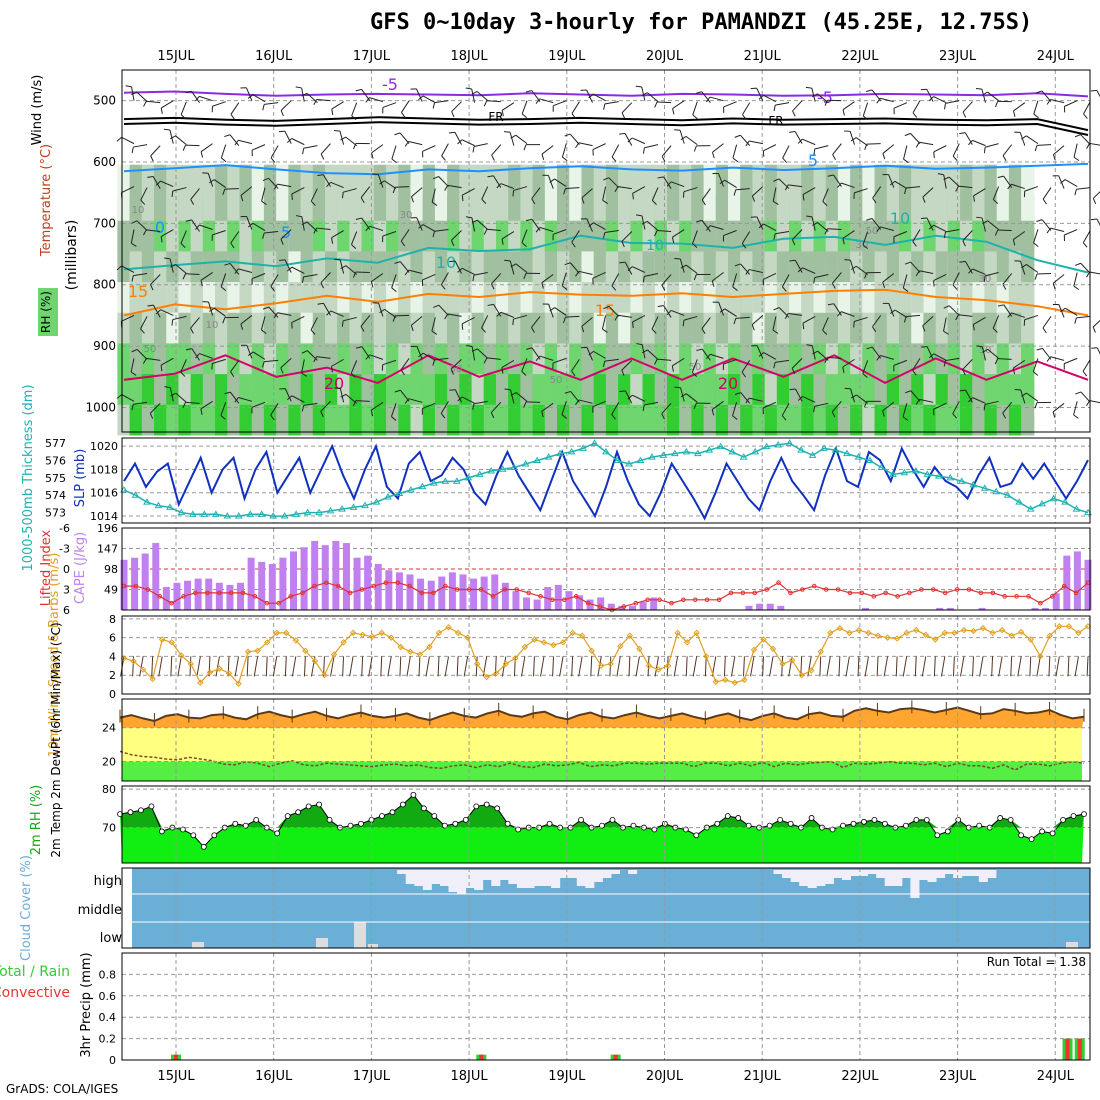 The image size is (1100, 1100). Describe the element at coordinates (108, 996) in the screenshot. I see `precip-tick-label: 0.6` at that location.